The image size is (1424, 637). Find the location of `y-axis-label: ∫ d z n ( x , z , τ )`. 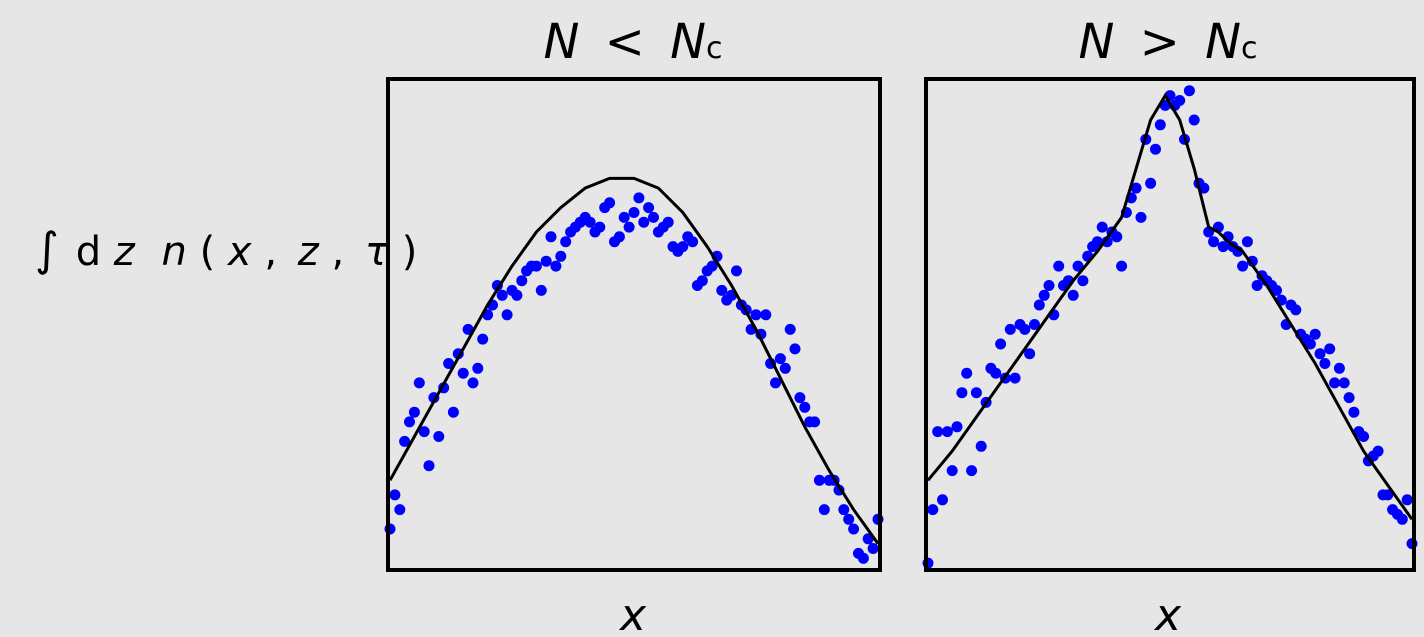

y-axis-label: ∫ d z n ( x , z , τ ) is located at coordinates (226, 249).